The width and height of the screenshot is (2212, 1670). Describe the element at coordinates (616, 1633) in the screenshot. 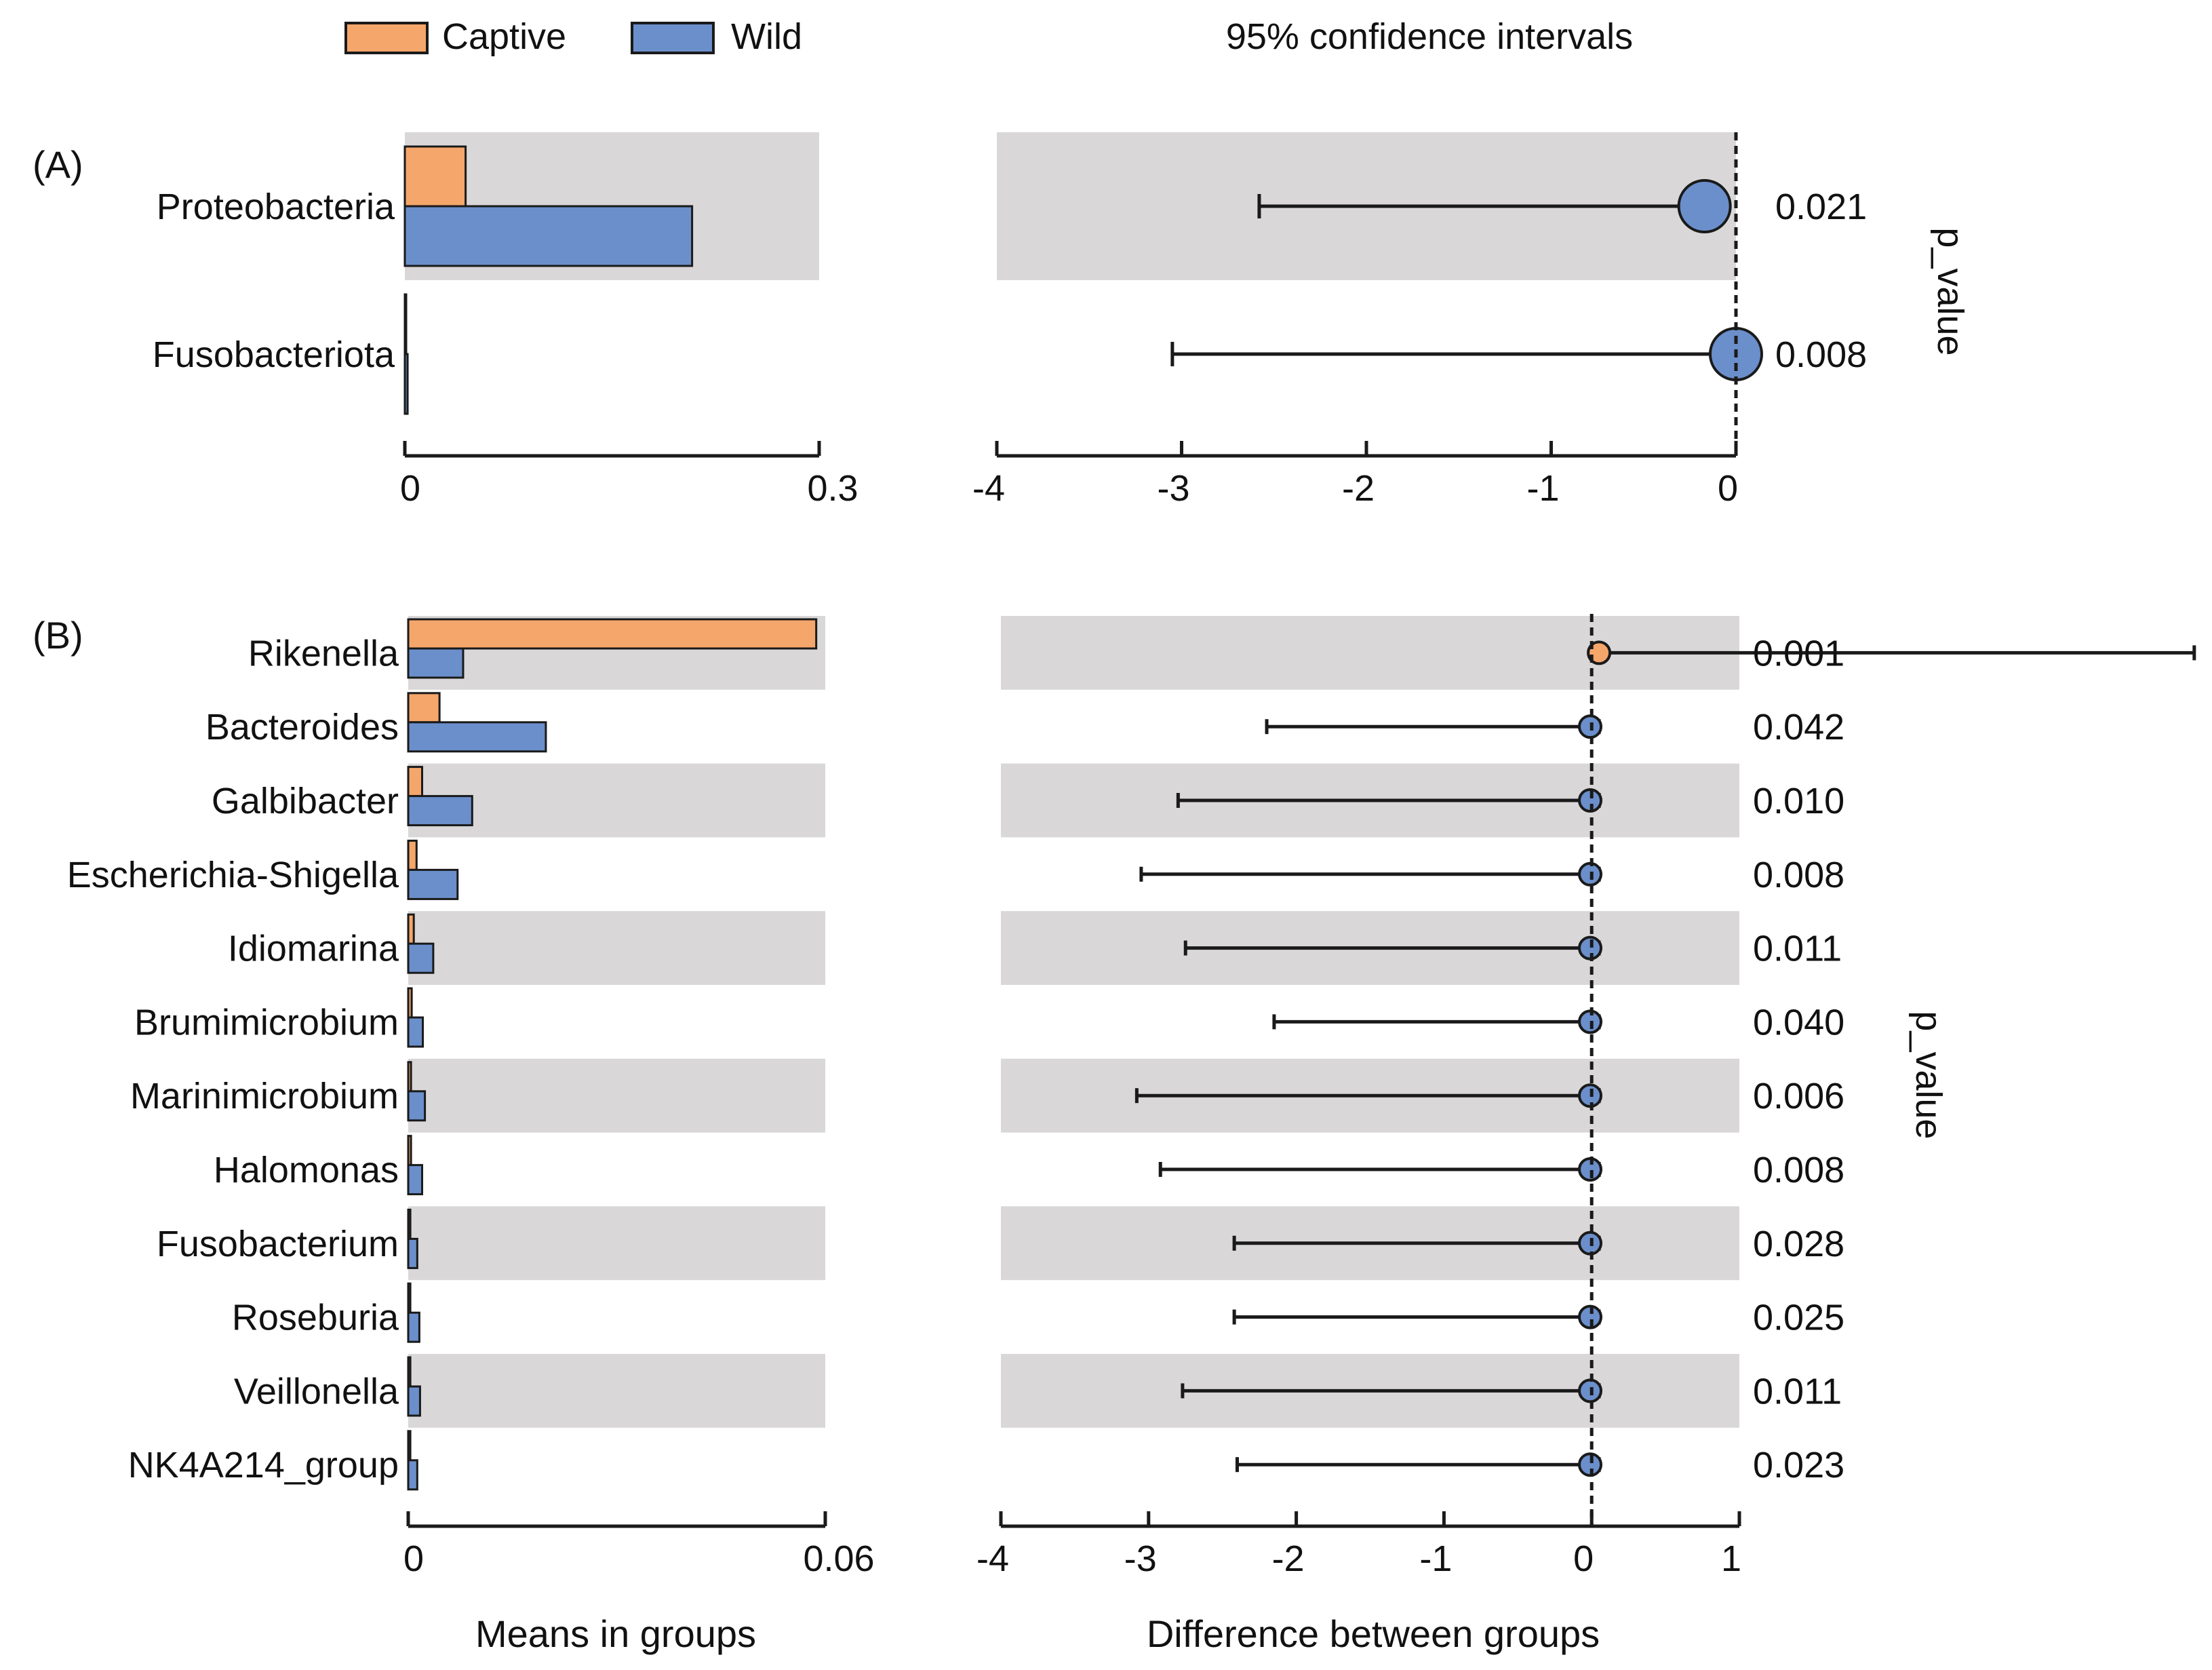

I see `means-axis-title: Means in groups` at that location.